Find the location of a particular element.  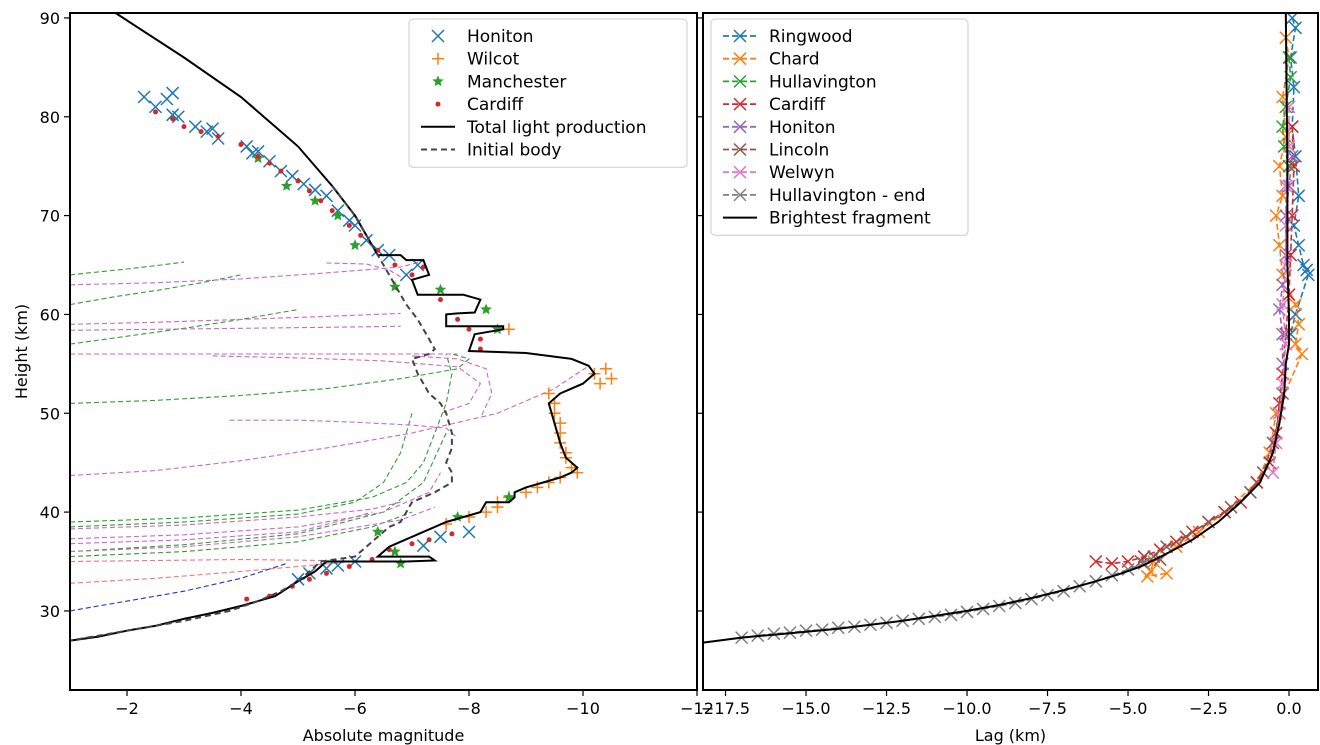

left-ytick-label-3: 60 is located at coordinates (50, 314).